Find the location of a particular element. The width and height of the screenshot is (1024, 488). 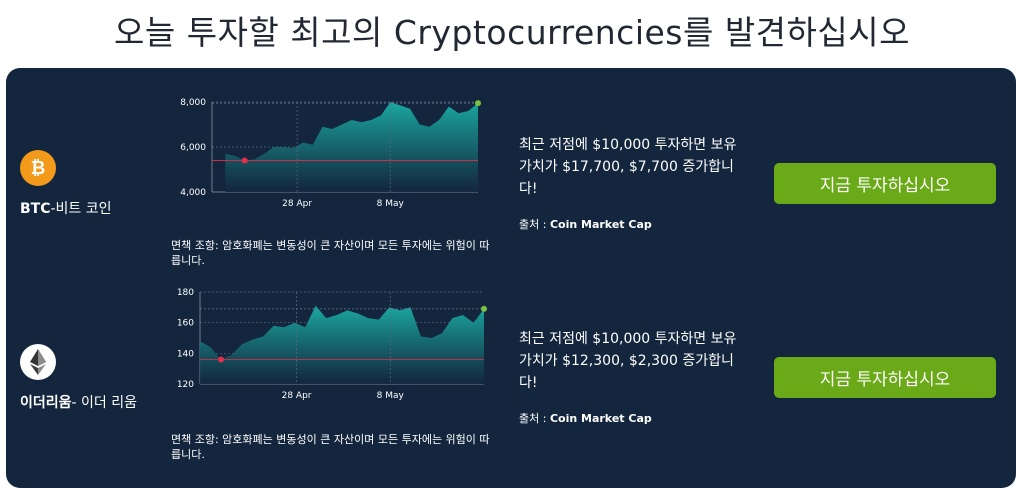

y-tick-label: 180 is located at coordinates (185, 293).